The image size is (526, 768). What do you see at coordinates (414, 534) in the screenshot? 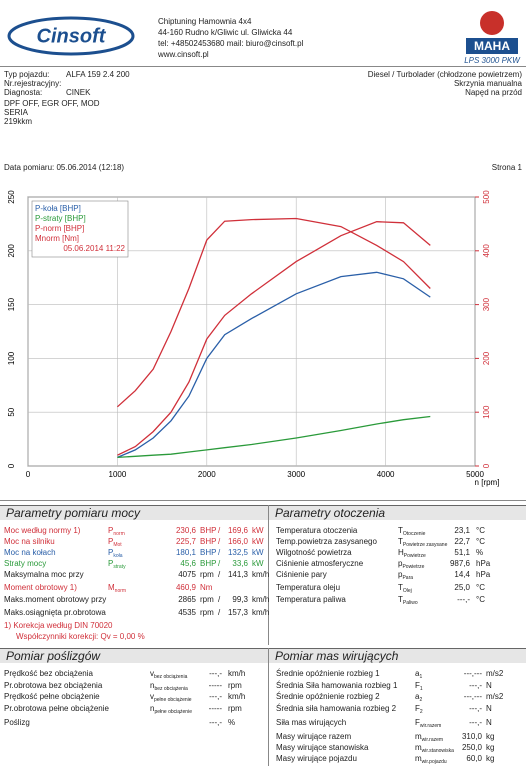
I see `symbol-sub: Otoczenie` at bounding box center [414, 534].